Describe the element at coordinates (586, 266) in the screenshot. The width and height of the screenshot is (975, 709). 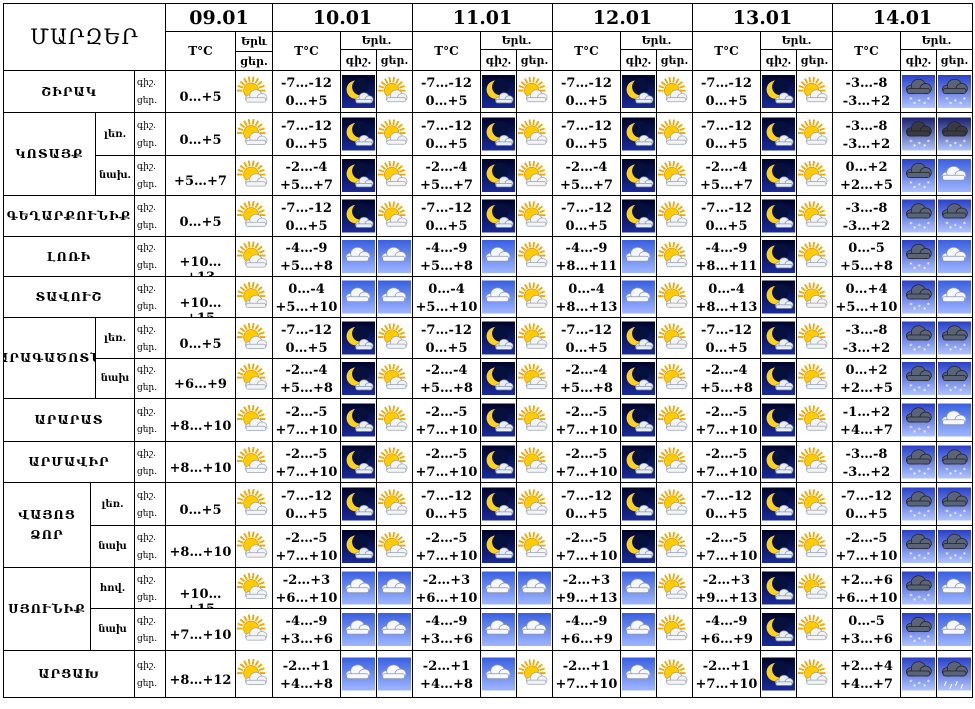
I see `day-temp: +8…+11` at that location.